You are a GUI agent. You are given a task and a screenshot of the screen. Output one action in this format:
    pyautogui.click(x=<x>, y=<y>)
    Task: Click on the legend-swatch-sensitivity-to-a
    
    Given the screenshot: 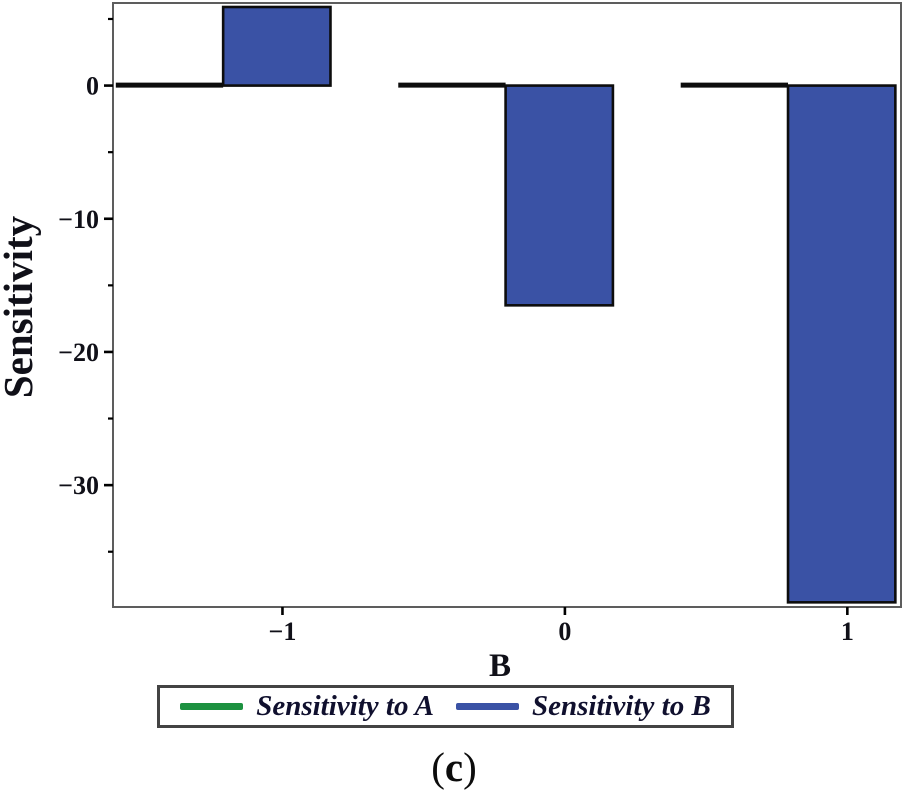 What is the action you would take?
    pyautogui.click(x=212, y=706)
    